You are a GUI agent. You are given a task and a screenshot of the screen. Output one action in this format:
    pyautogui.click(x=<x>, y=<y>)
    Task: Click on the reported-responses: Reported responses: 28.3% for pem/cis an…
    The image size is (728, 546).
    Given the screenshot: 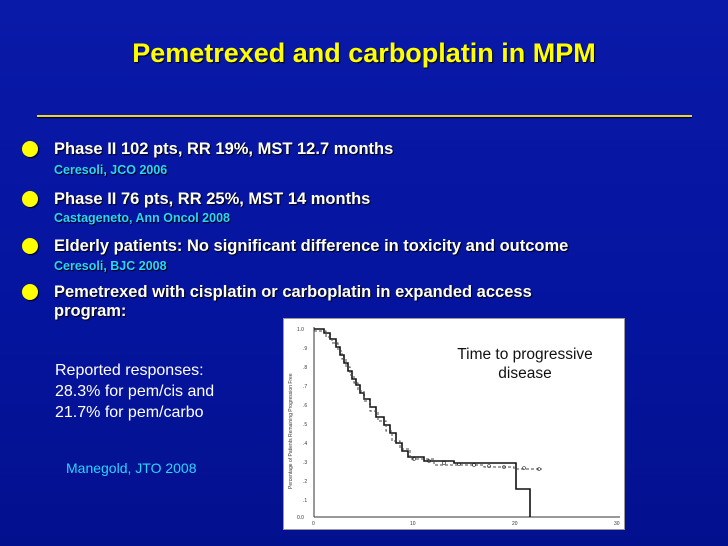 What is the action you would take?
    pyautogui.click(x=134, y=391)
    